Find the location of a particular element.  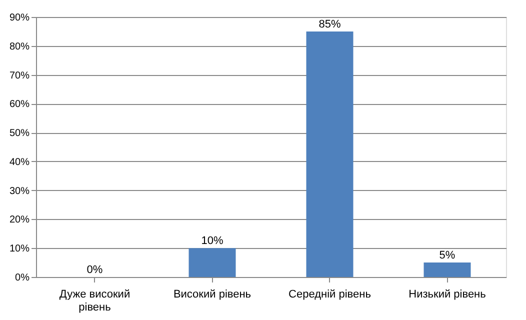

y-tick-label: 0% is located at coordinates (22, 278).